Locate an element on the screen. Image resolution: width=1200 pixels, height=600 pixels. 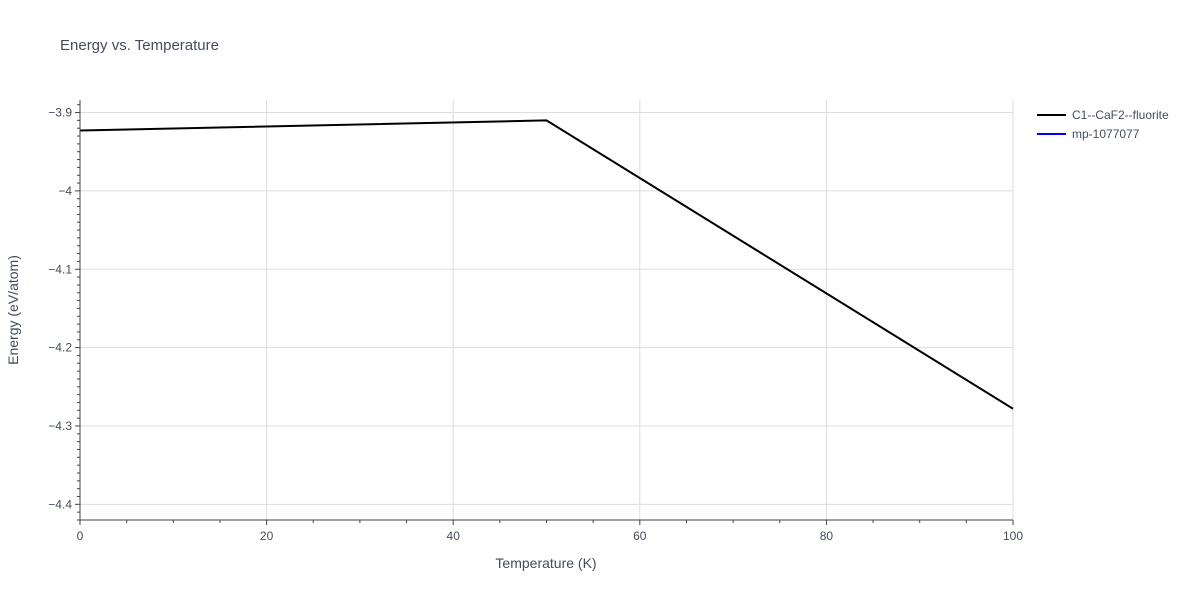
y-axis-ticks: −3.9 −4 −4.1 −4.2 −4.3 −4.4 is located at coordinates (64, 312).